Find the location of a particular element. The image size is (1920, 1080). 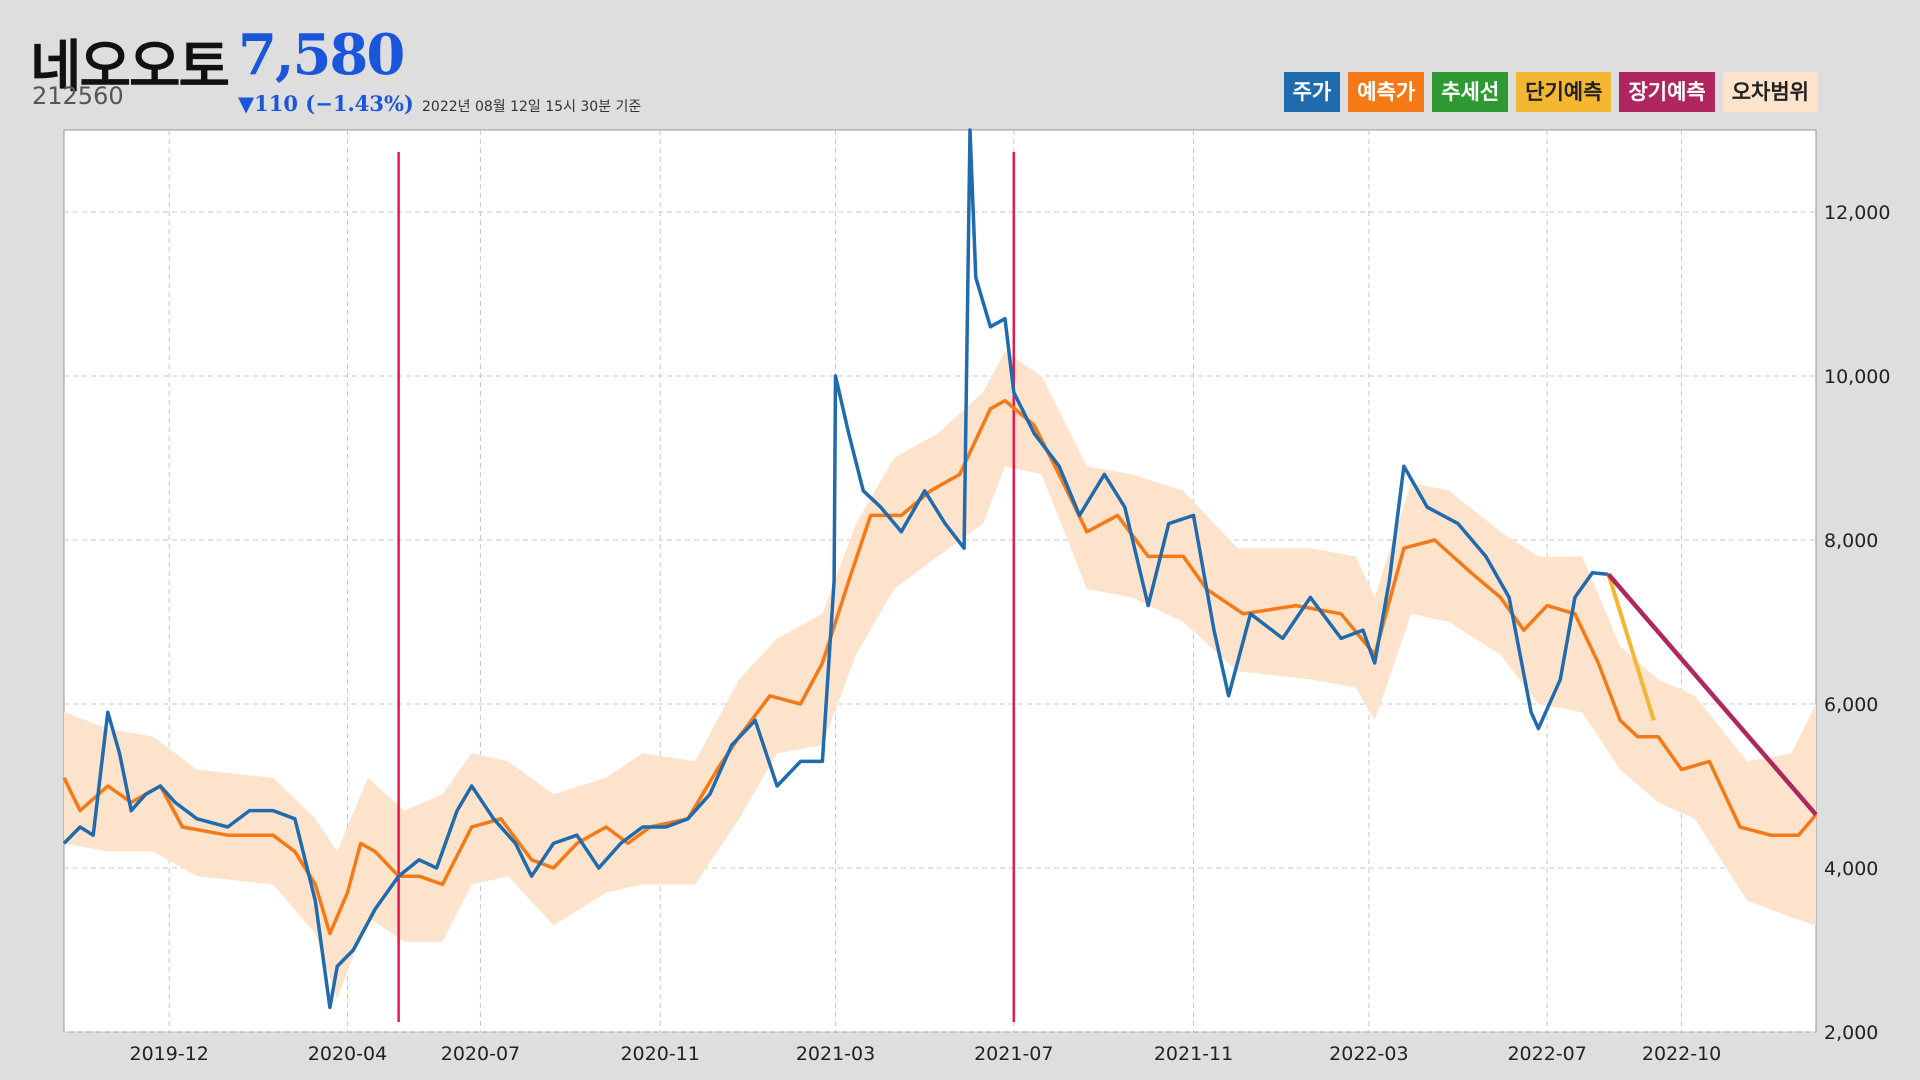

chart-legend: 주가 예측가 추세선 단기예측 장기예측 오차범위 is located at coordinates (1550, 92).